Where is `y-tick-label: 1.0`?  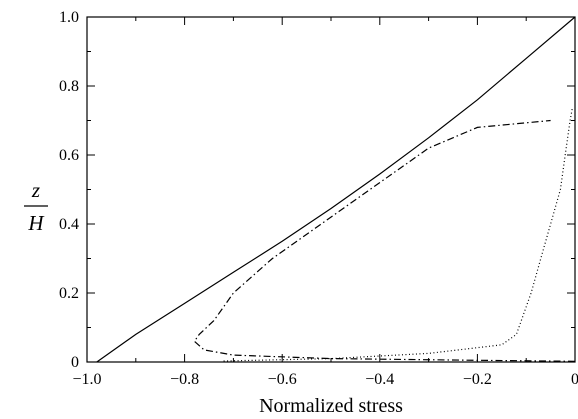 y-tick-label: 1.0 is located at coordinates (69, 17).